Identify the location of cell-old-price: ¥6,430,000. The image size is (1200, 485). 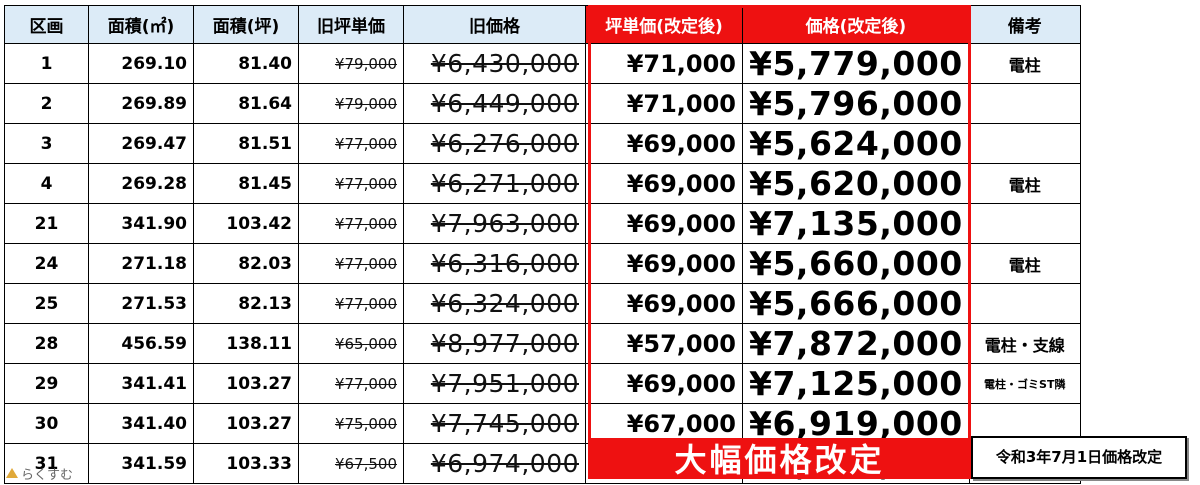
(494, 63).